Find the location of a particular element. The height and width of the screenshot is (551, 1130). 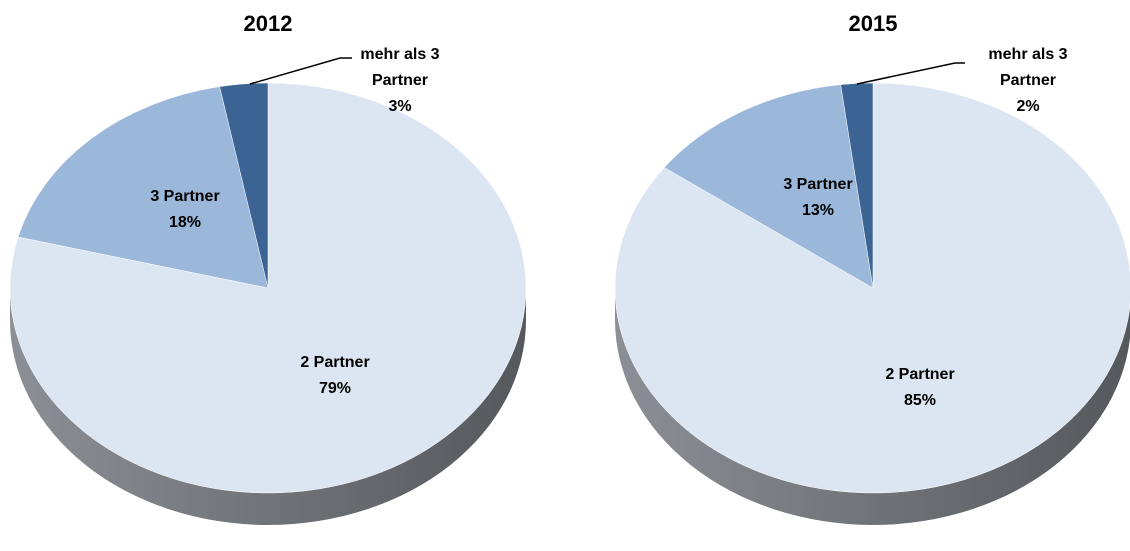

slice-label: 2 Partner 85% is located at coordinates (920, 388).